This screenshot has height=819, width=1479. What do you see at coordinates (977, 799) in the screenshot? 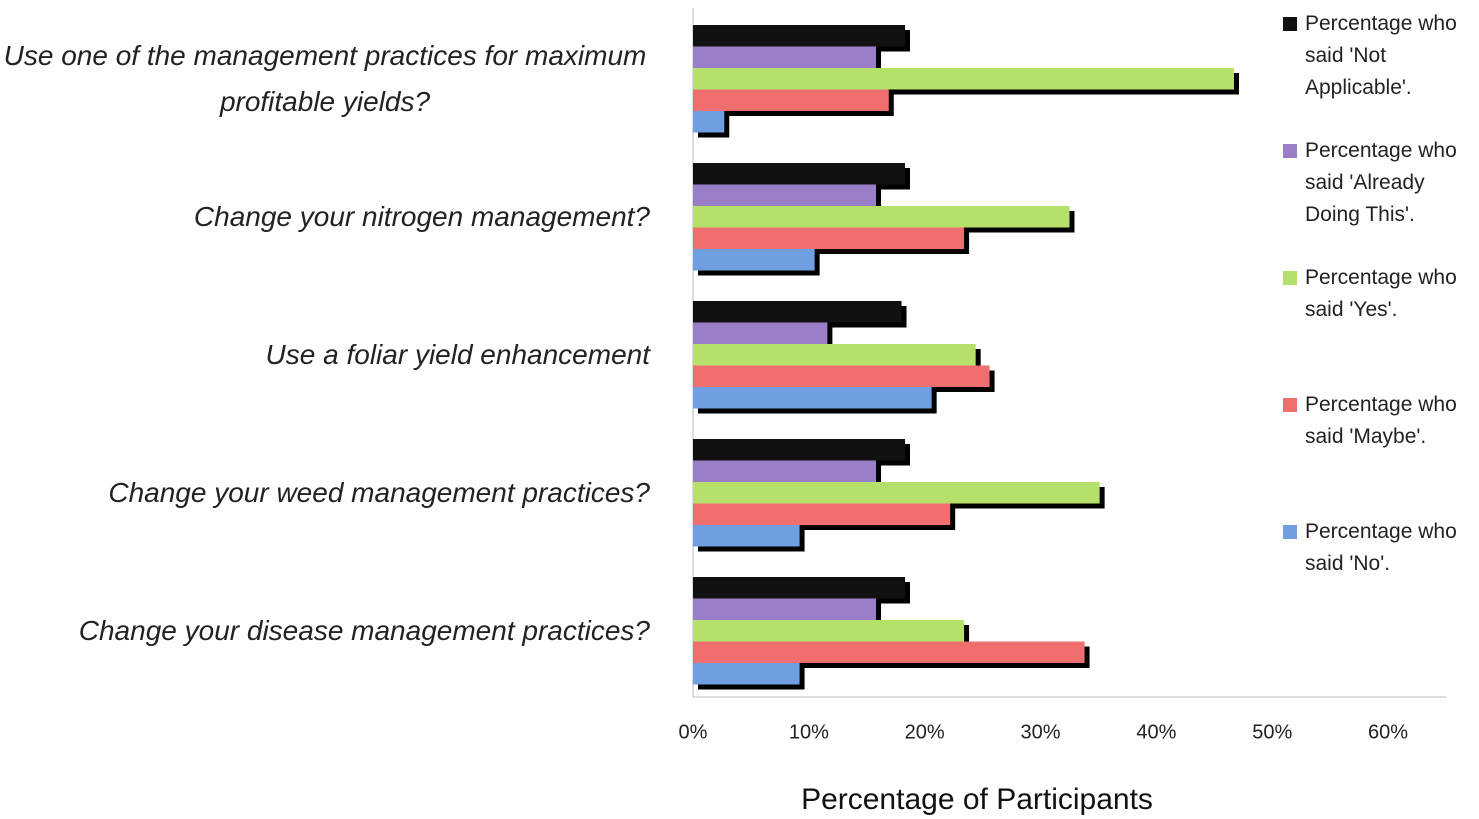
I see `x-axis-label: Percentage of Participants` at bounding box center [977, 799].